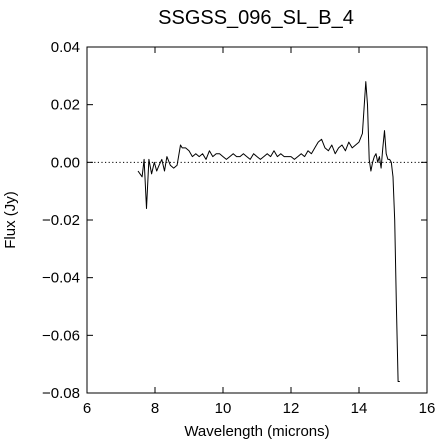 The image size is (440, 442). What do you see at coordinates (61, 220) in the screenshot?
I see `y-tick-label: −0.02` at bounding box center [61, 220].